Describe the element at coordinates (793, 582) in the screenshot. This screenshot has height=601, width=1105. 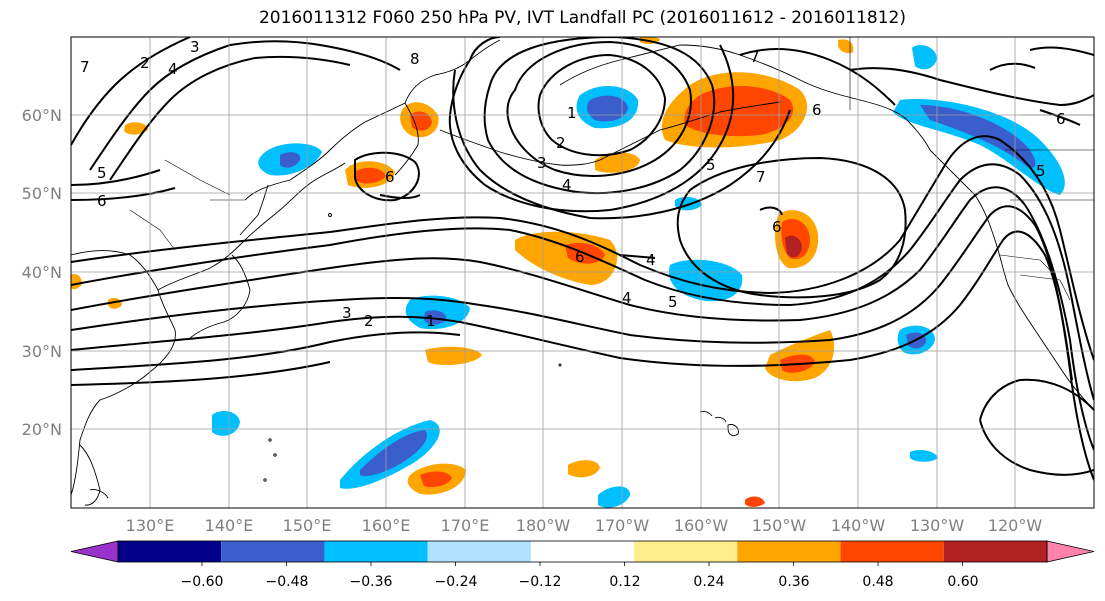
I see `colorbar-tick-label: 0.36` at that location.